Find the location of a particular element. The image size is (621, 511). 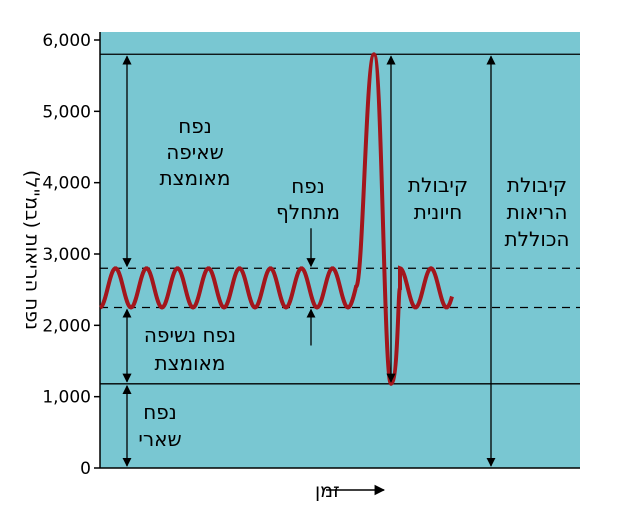

vital-capacity-label: קיבולת חיונית is located at coordinates (438, 198).